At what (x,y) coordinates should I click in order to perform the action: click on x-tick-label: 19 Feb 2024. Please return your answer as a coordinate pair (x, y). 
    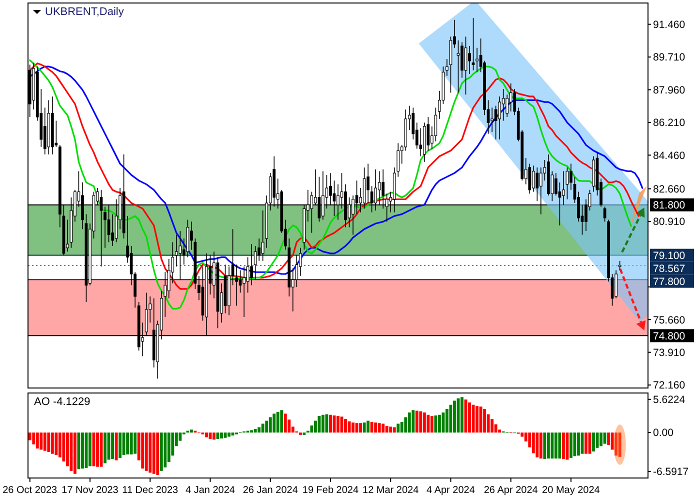
    Looking at the image, I should click on (330, 490).